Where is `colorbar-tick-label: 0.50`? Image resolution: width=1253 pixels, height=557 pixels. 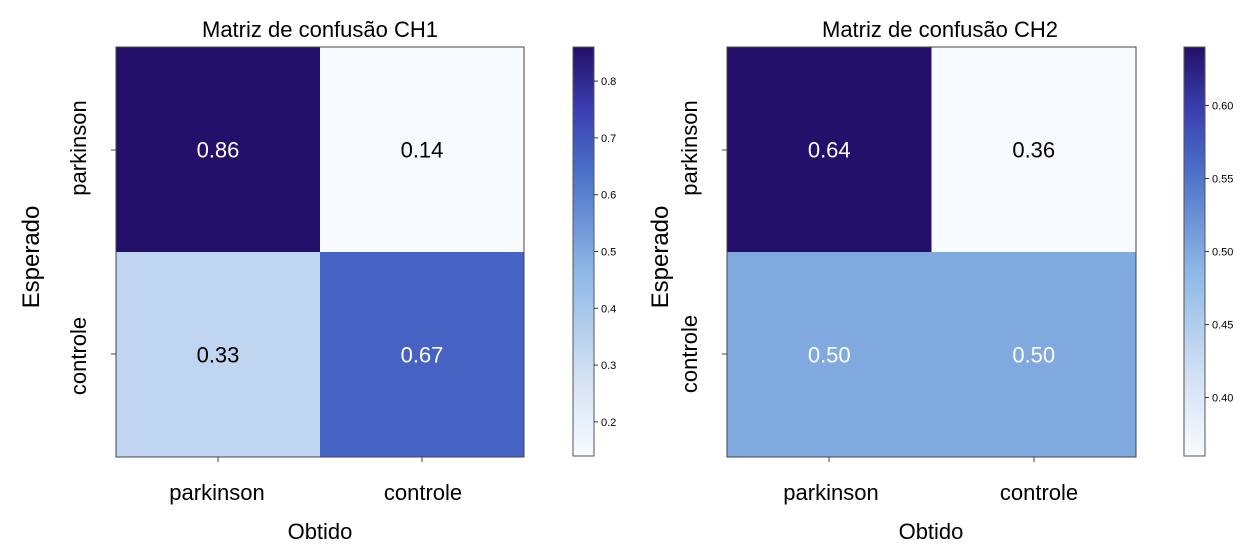
colorbar-tick-label: 0.50 is located at coordinates (1222, 253).